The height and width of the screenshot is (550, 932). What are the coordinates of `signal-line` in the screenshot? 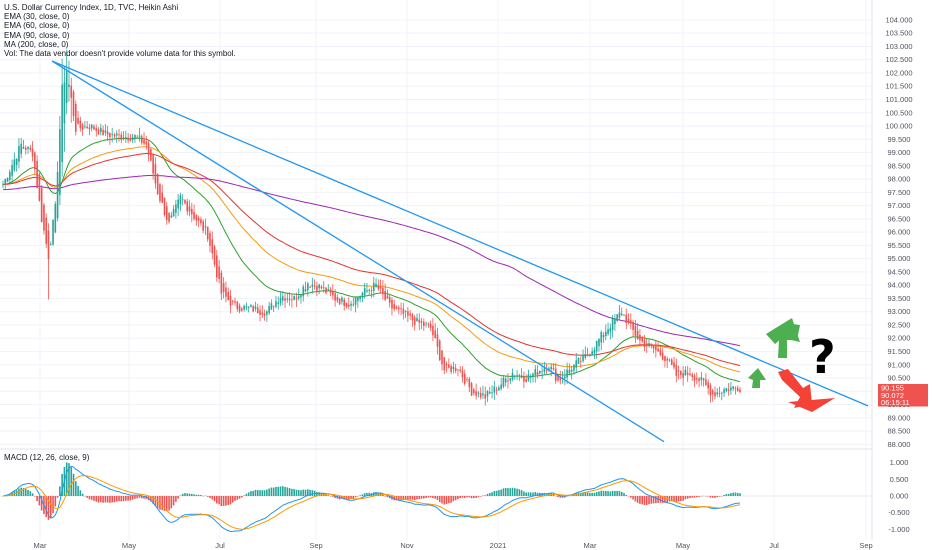 It's located at (371, 502).